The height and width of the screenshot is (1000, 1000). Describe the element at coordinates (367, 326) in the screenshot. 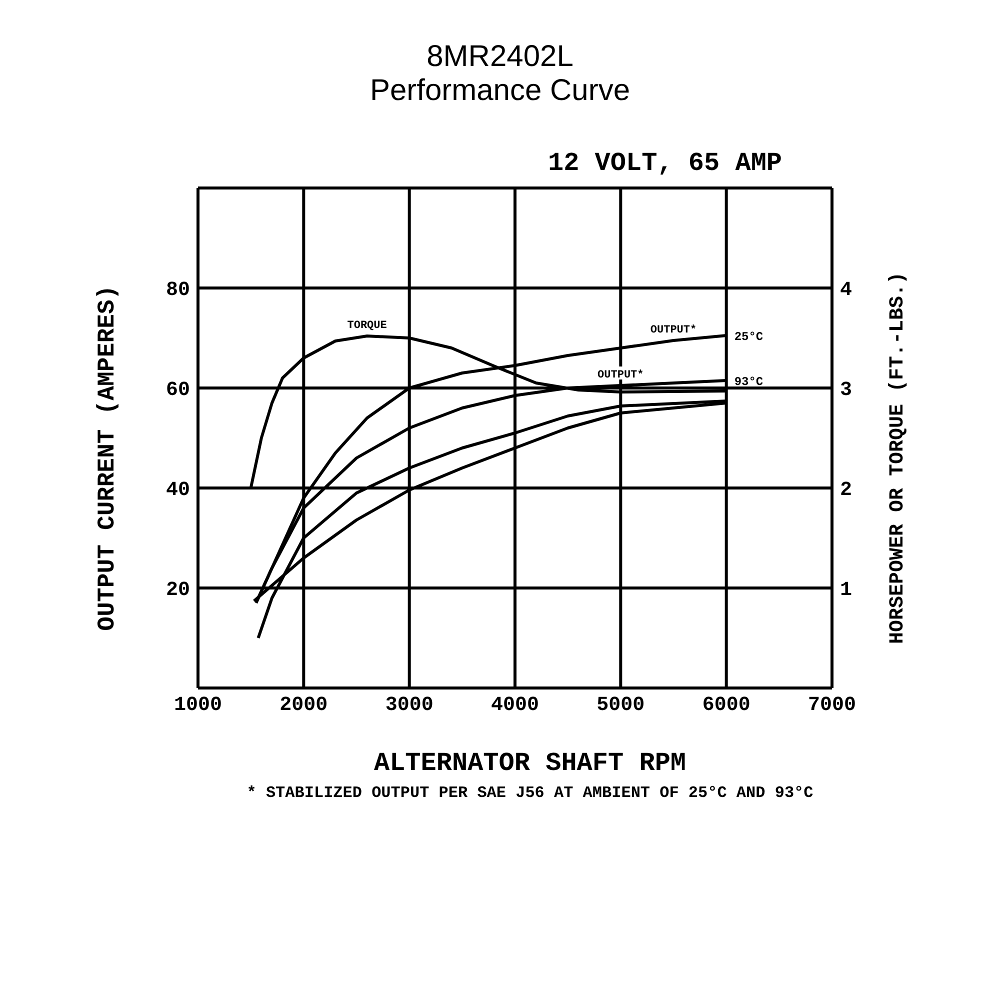

I see `series-label: TORQUE` at that location.